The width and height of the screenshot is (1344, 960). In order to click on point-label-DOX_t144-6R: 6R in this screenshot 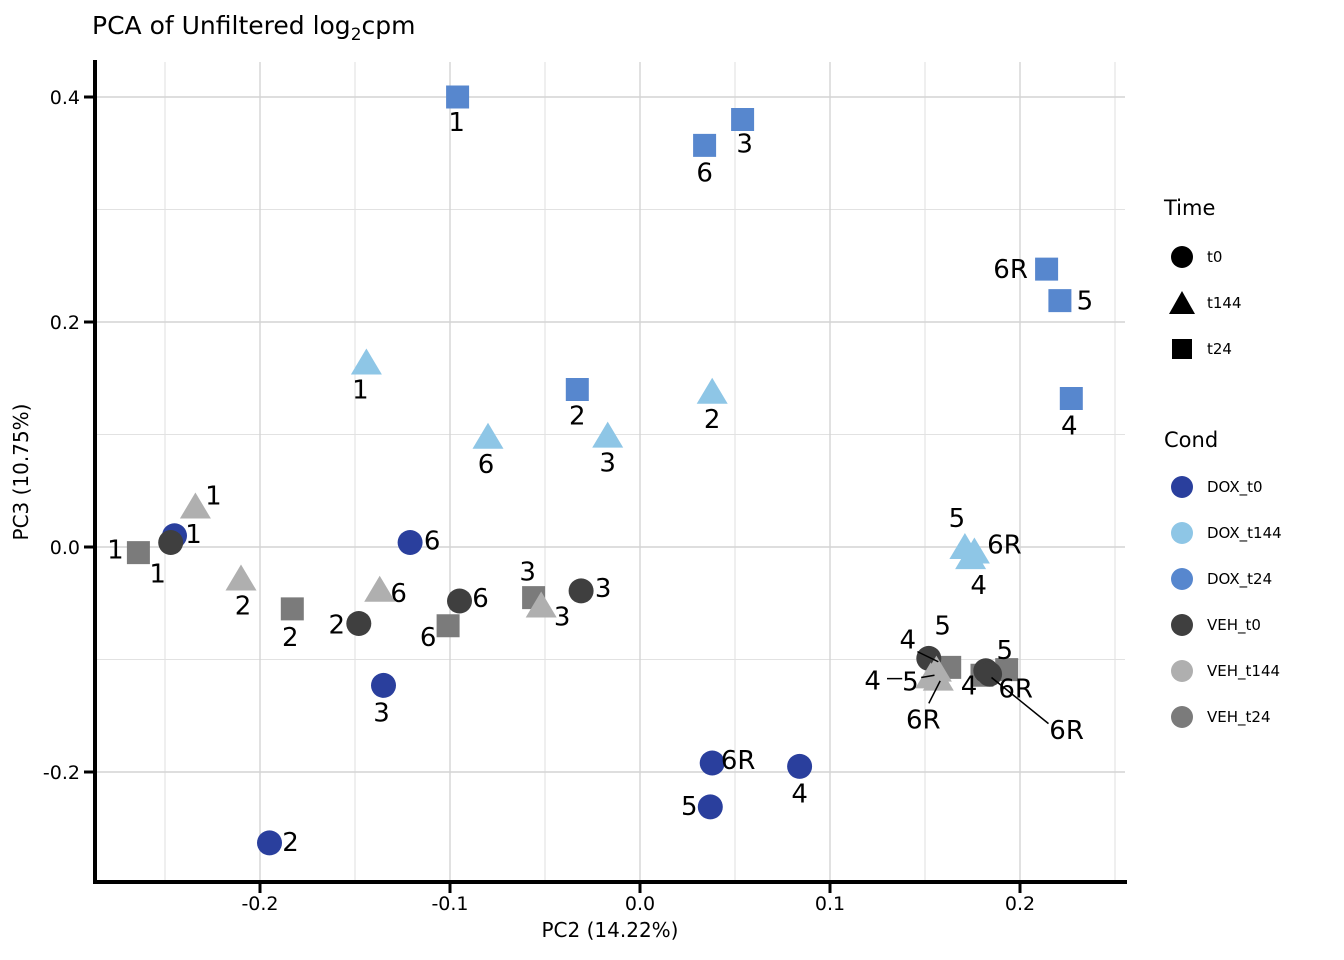, I will do `click(1004, 546)`.